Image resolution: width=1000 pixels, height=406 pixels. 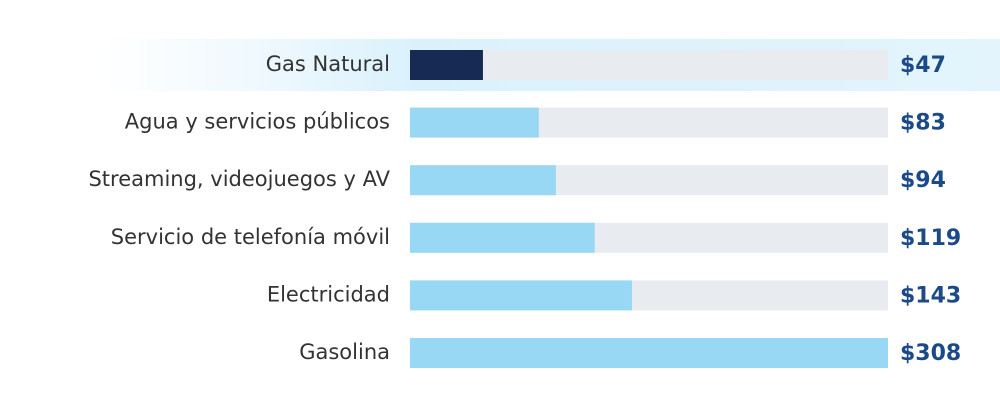 What do you see at coordinates (328, 64) in the screenshot?
I see `category-label: Gas Natural` at bounding box center [328, 64].